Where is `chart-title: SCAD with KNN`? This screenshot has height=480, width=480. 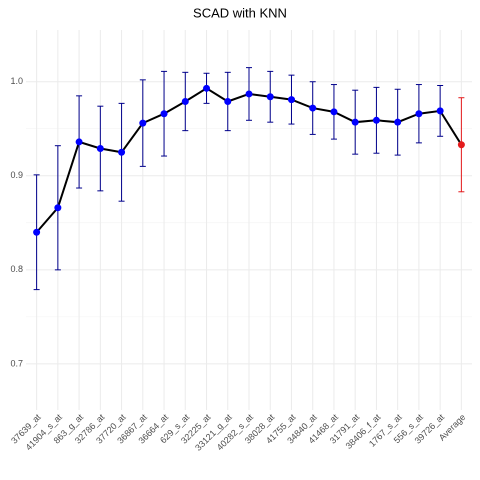 chart-title: SCAD with KNN is located at coordinates (240, 12).